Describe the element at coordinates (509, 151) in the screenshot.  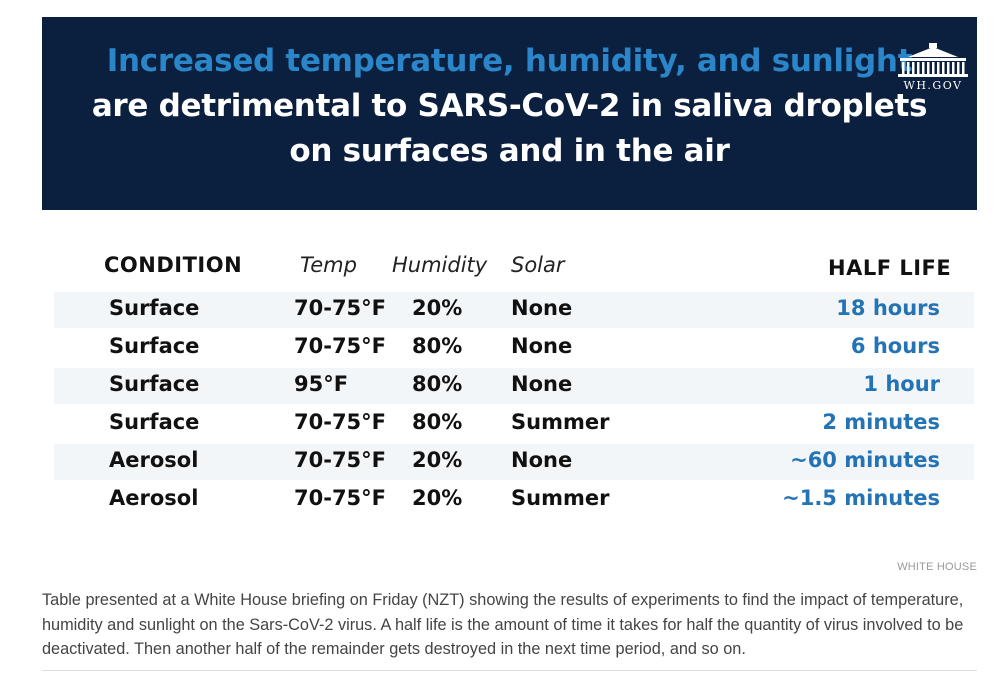
I see `headline-line-3: on surfaces and in the air` at that location.